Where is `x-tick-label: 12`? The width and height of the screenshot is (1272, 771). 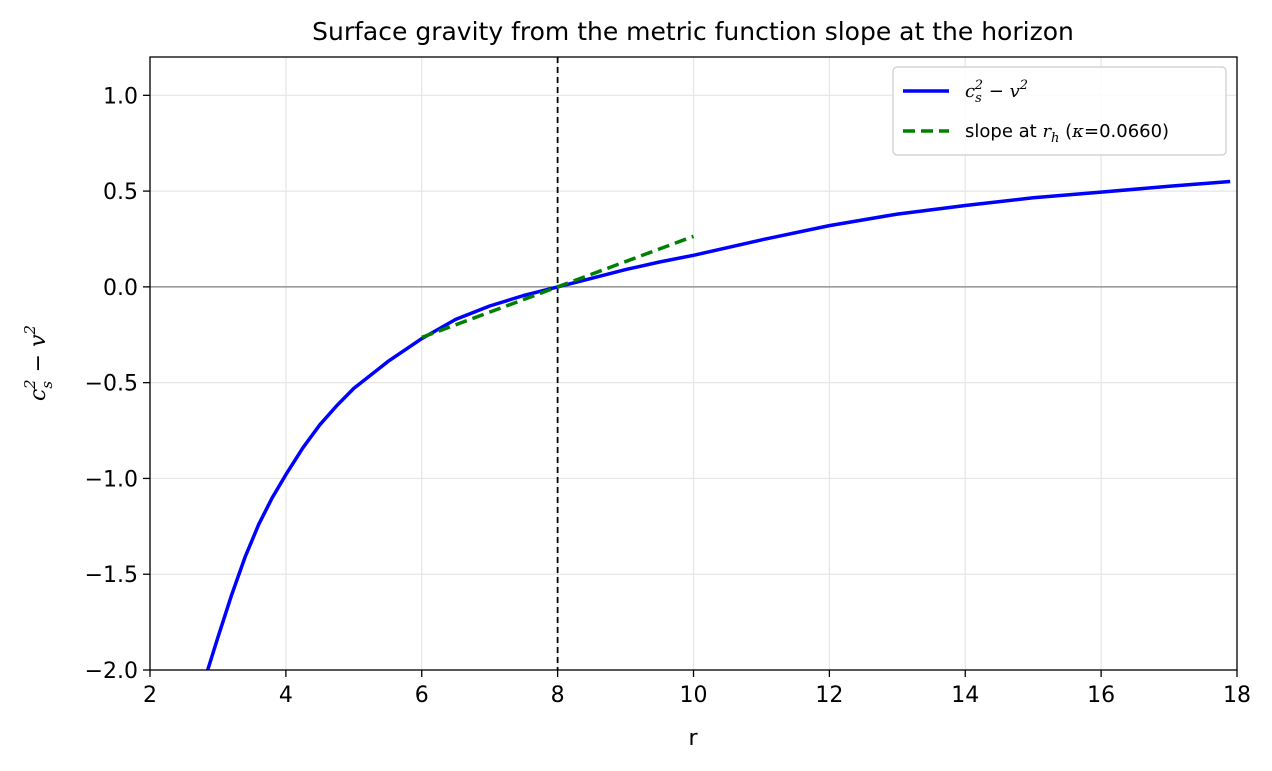 x-tick-label: 12 is located at coordinates (829, 695).